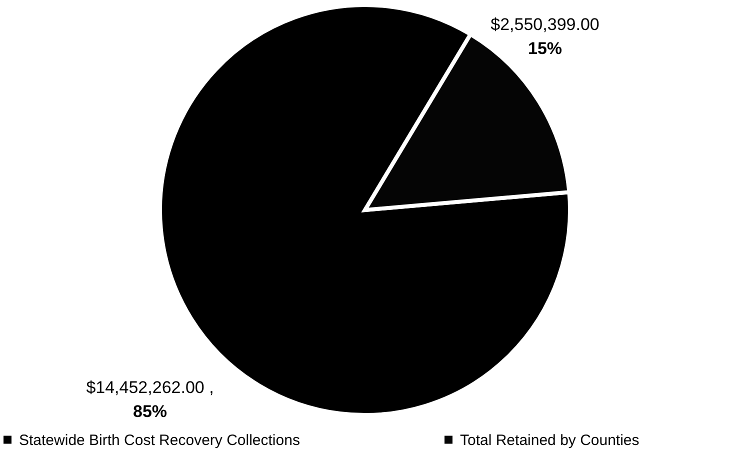 This screenshot has height=460, width=729. What do you see at coordinates (150, 399) in the screenshot?
I see `data-label: $14,452,262.00 , 85%` at bounding box center [150, 399].